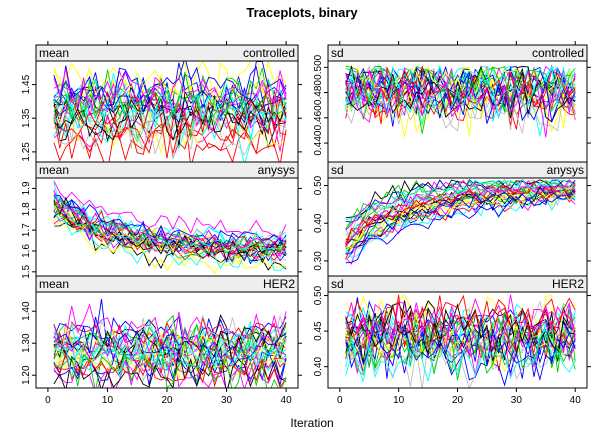  What do you see at coordinates (311, 423) in the screenshot?
I see `x-axis-title: Iteration` at bounding box center [311, 423].